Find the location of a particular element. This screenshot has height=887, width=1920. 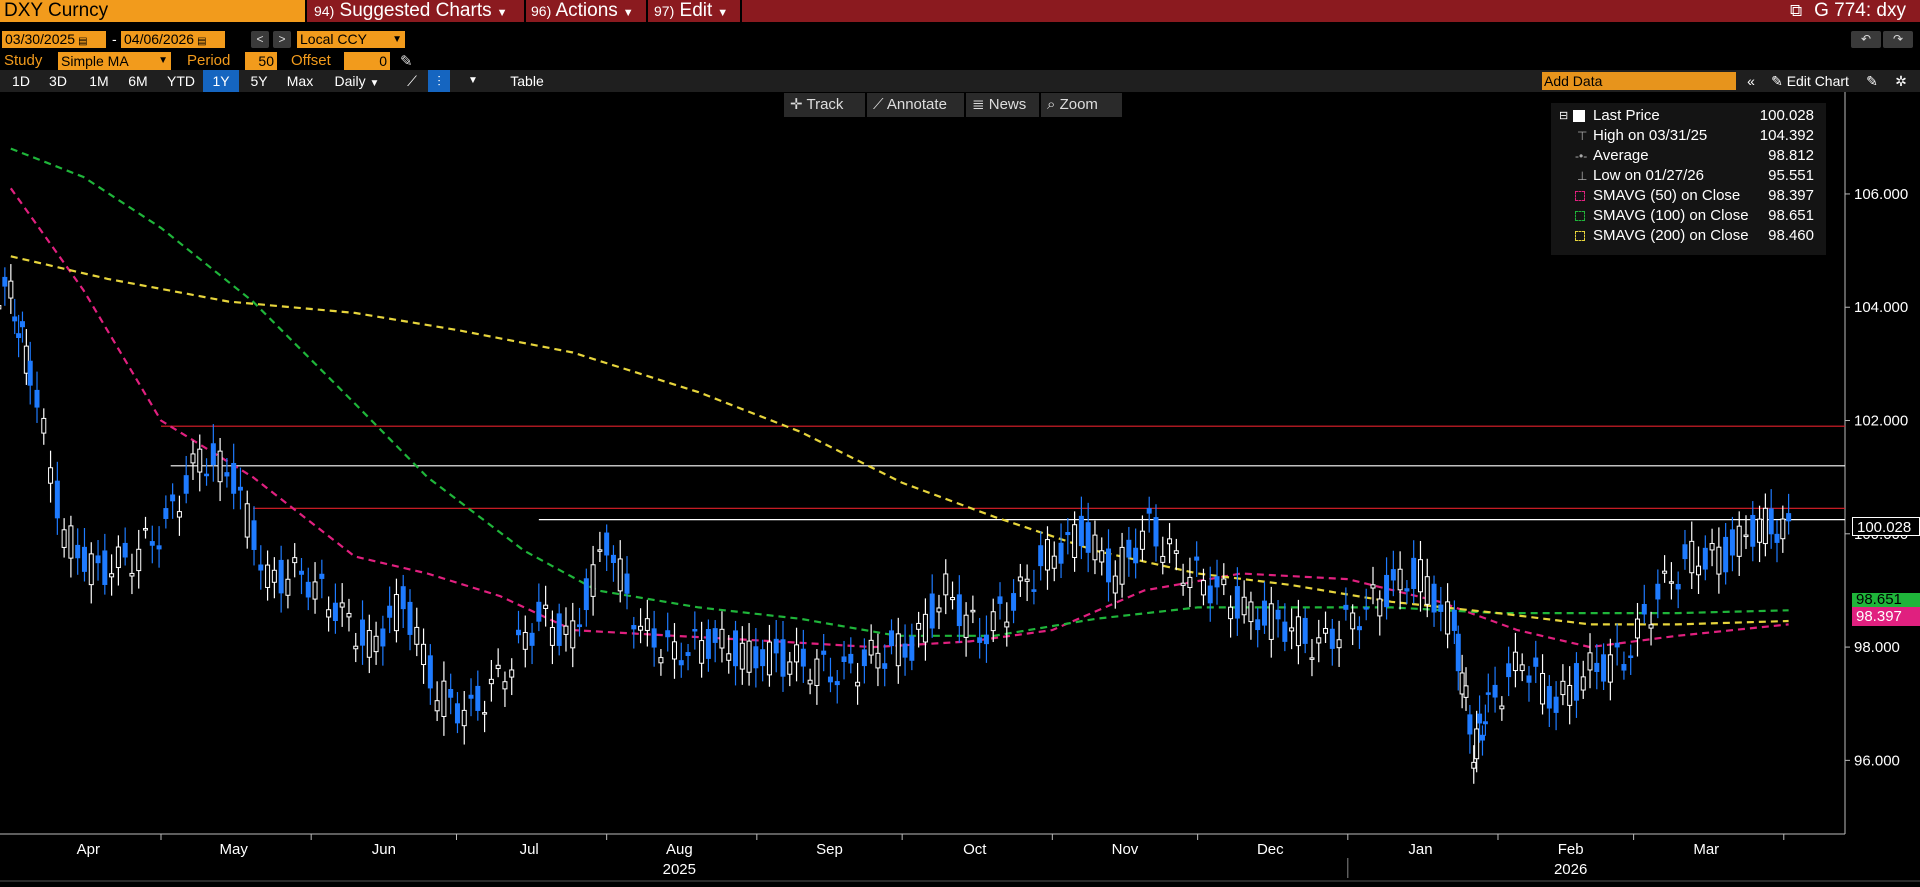

study-select: Simple MA ▼ is located at coordinates (114, 61).